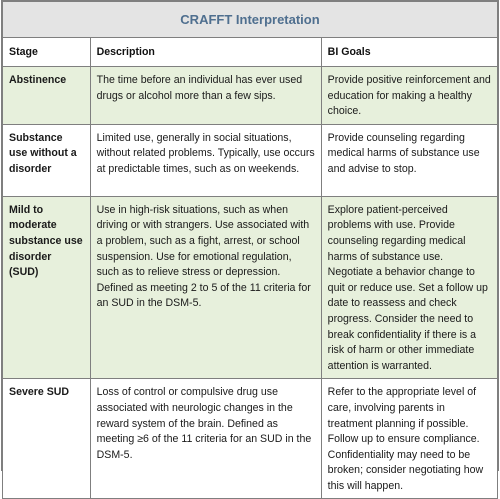 This screenshot has width=500, height=499. What do you see at coordinates (46, 52) in the screenshot?
I see `header-stage: Stage` at bounding box center [46, 52].